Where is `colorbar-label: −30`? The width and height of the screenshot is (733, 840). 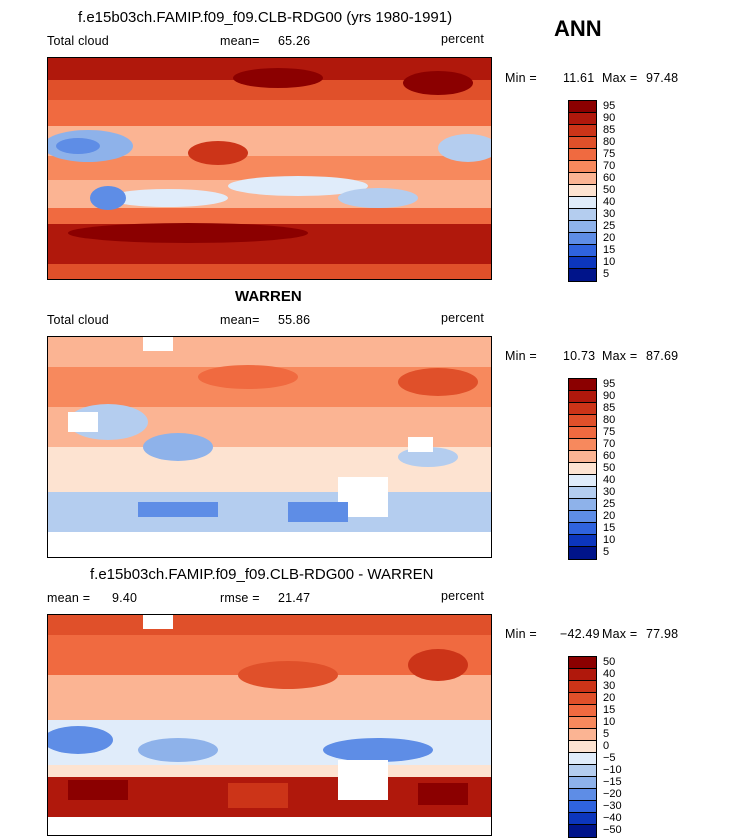 colorbar-label: −30 is located at coordinates (612, 806).